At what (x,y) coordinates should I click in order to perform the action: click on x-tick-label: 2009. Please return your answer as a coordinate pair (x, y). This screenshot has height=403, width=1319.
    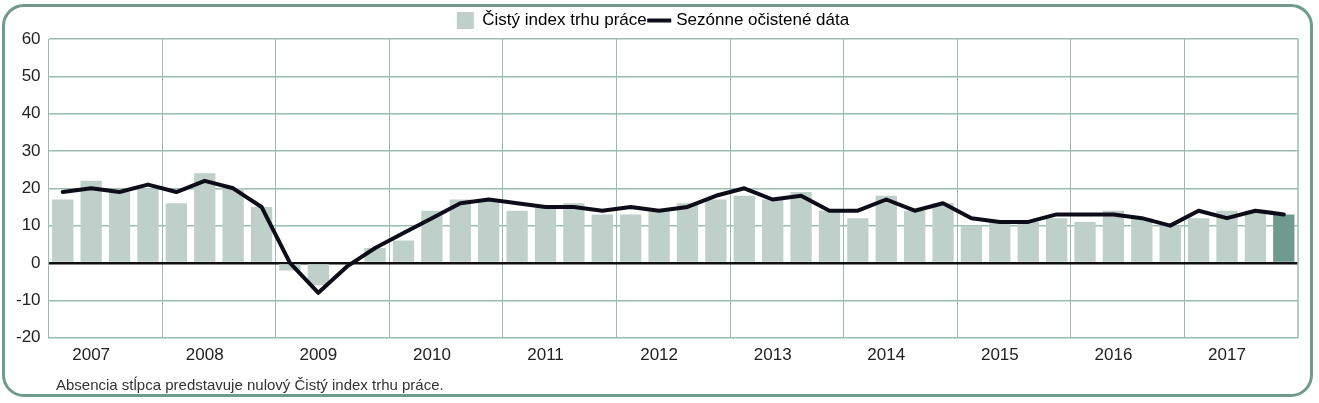
    Looking at the image, I should click on (318, 355).